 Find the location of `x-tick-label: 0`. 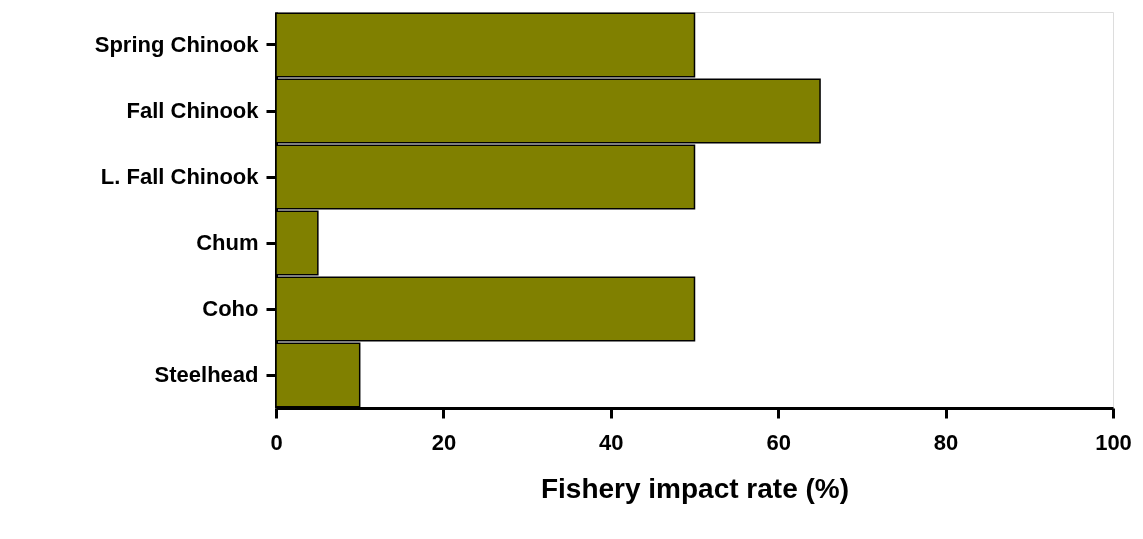

x-tick-label: 0 is located at coordinates (276, 442).